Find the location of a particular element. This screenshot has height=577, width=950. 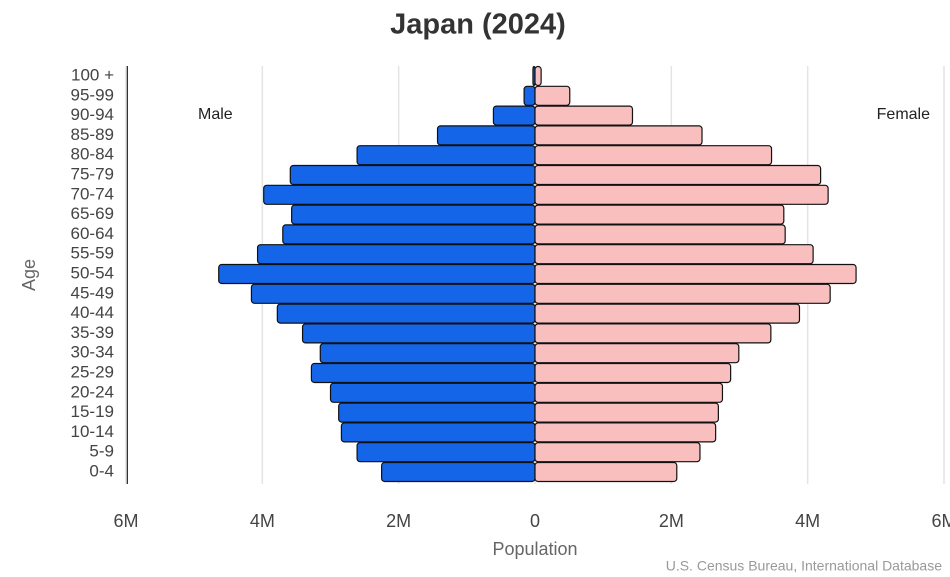

y-tick-label: 75-79 is located at coordinates (92, 173).